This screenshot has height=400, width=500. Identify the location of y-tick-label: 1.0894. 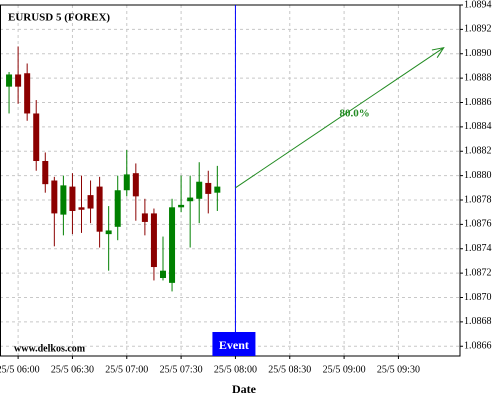
(478, 5).